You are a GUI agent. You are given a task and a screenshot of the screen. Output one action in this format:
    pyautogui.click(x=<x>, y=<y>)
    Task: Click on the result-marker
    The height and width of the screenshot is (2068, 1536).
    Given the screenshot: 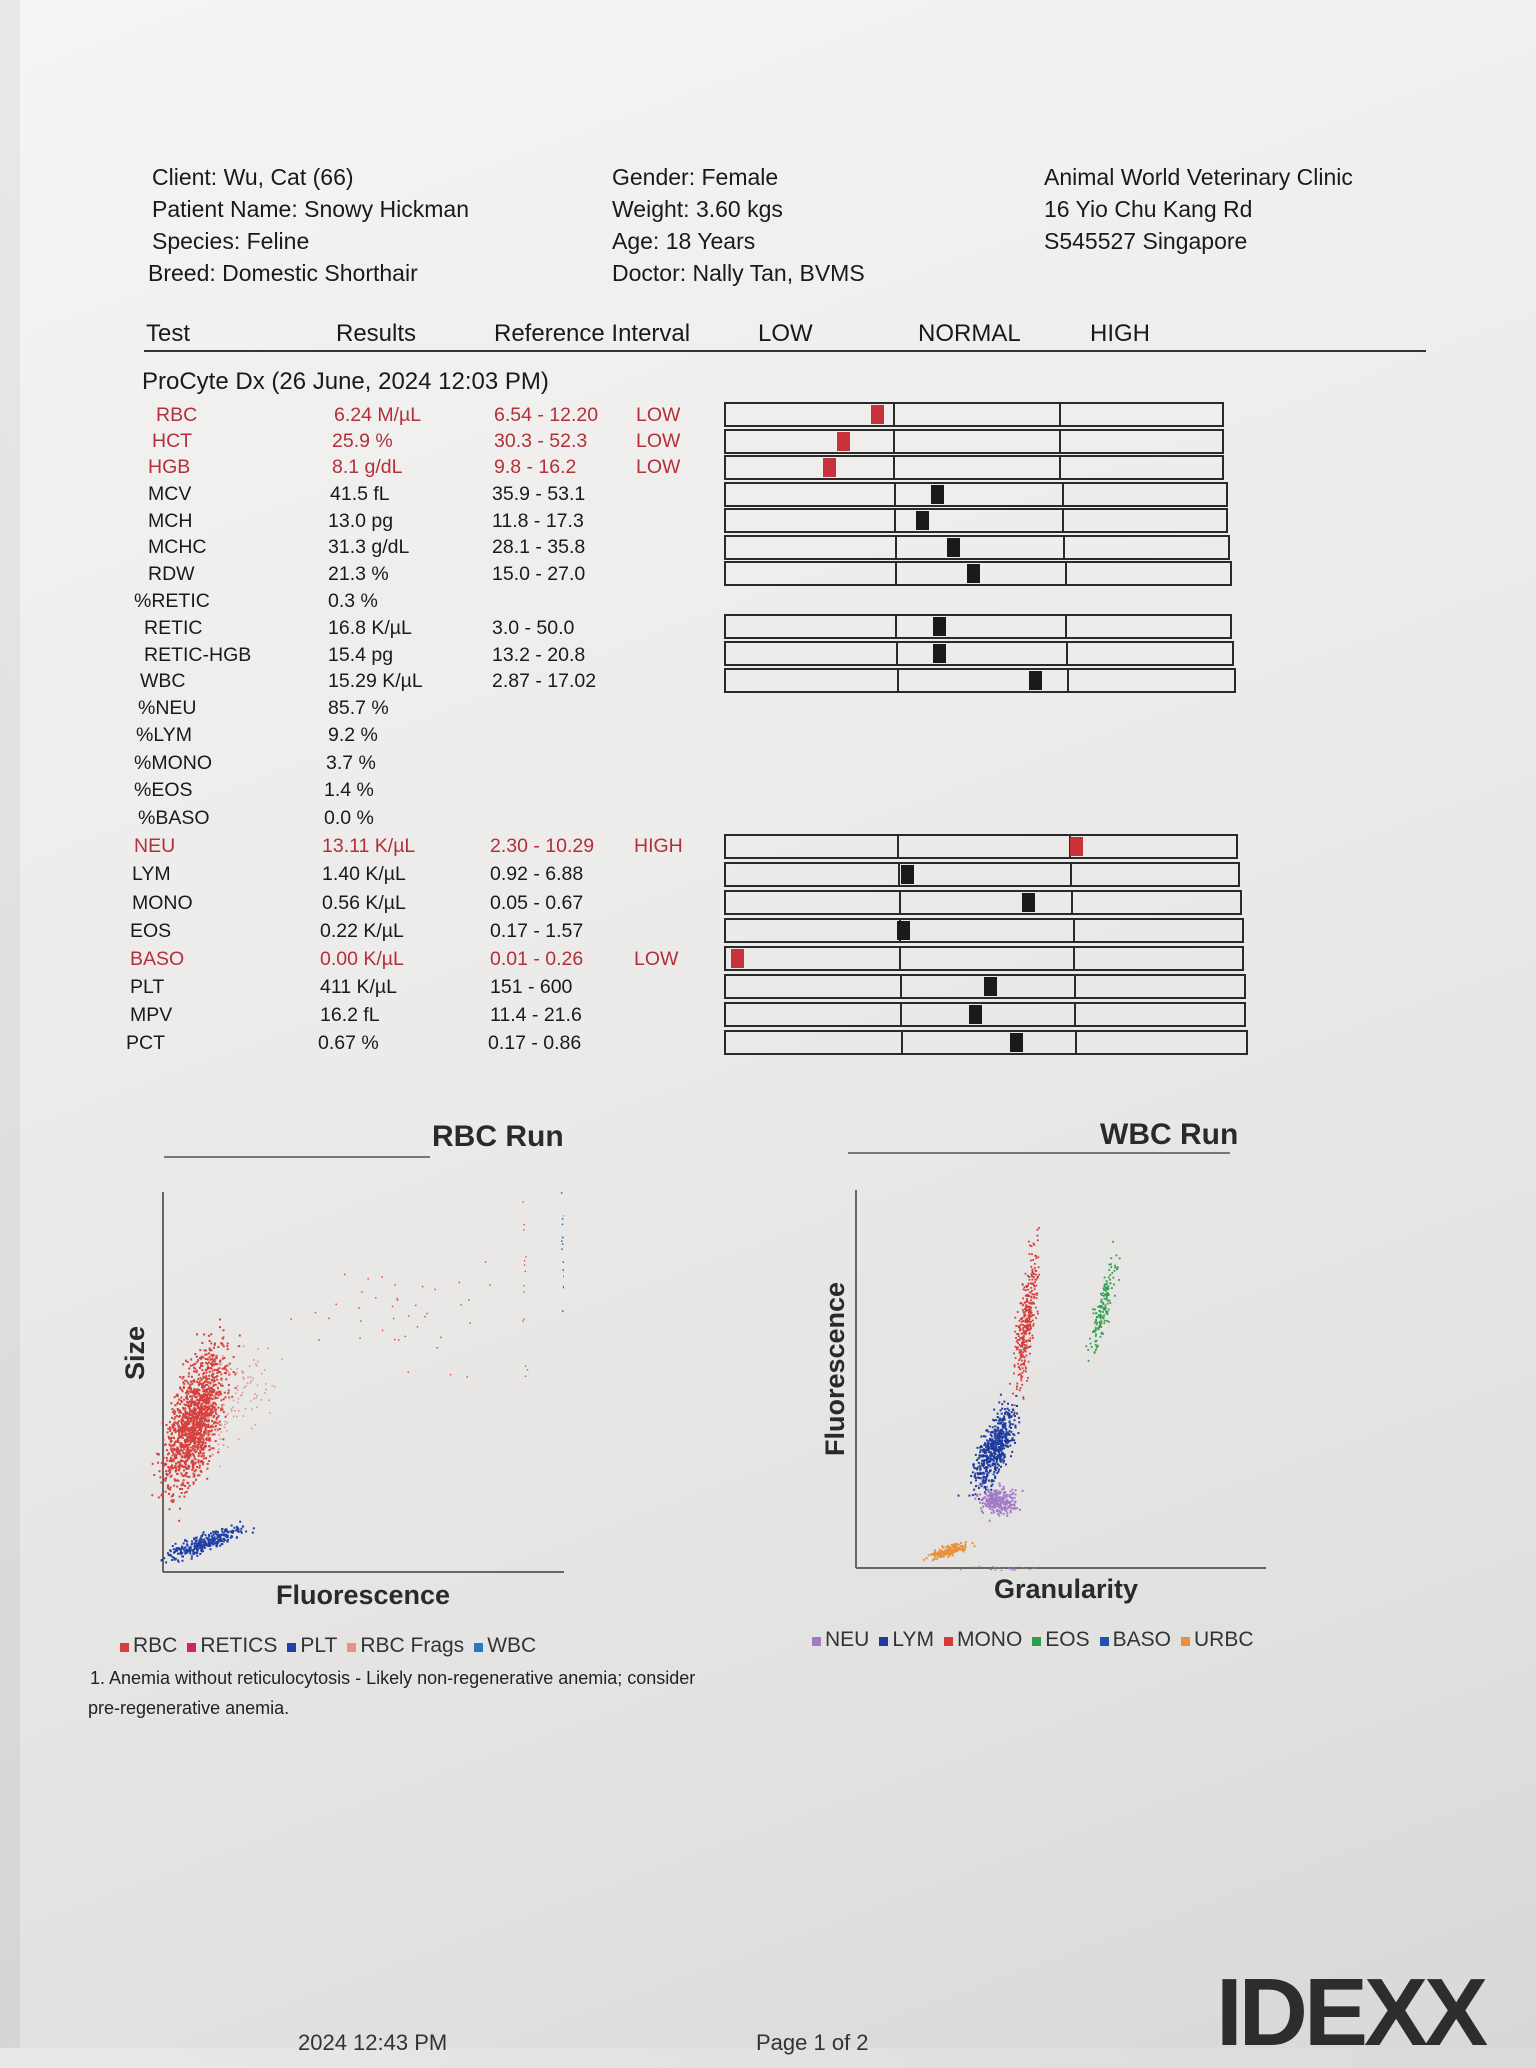 What is the action you would take?
    pyautogui.click(x=1028, y=902)
    